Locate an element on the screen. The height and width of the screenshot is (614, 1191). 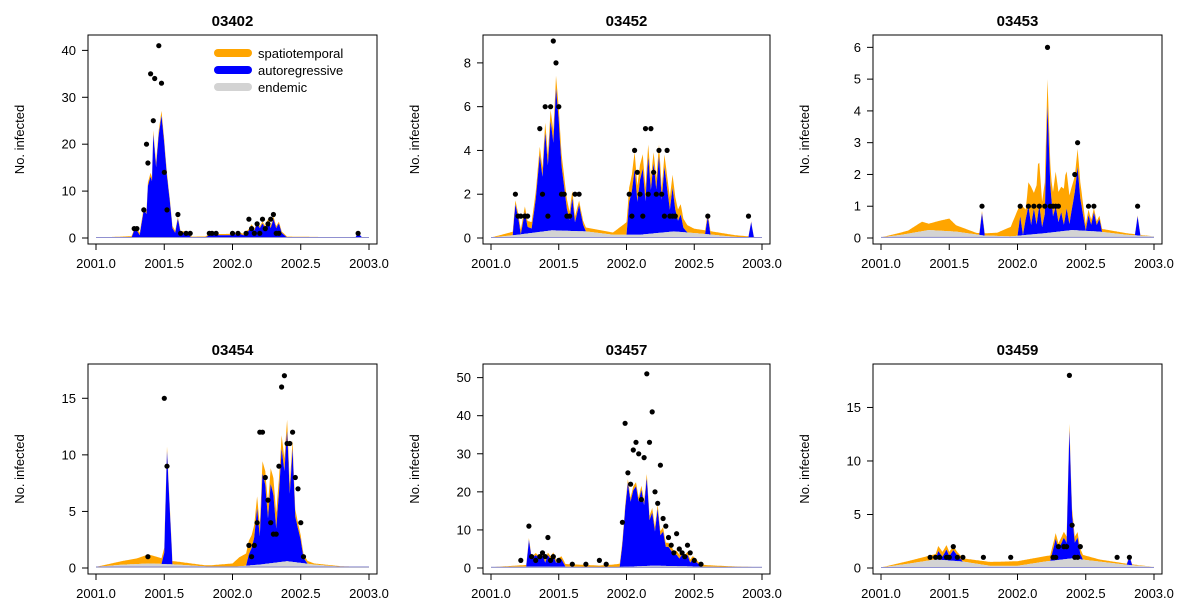
endemic-area is located at coordinates (232, 564).